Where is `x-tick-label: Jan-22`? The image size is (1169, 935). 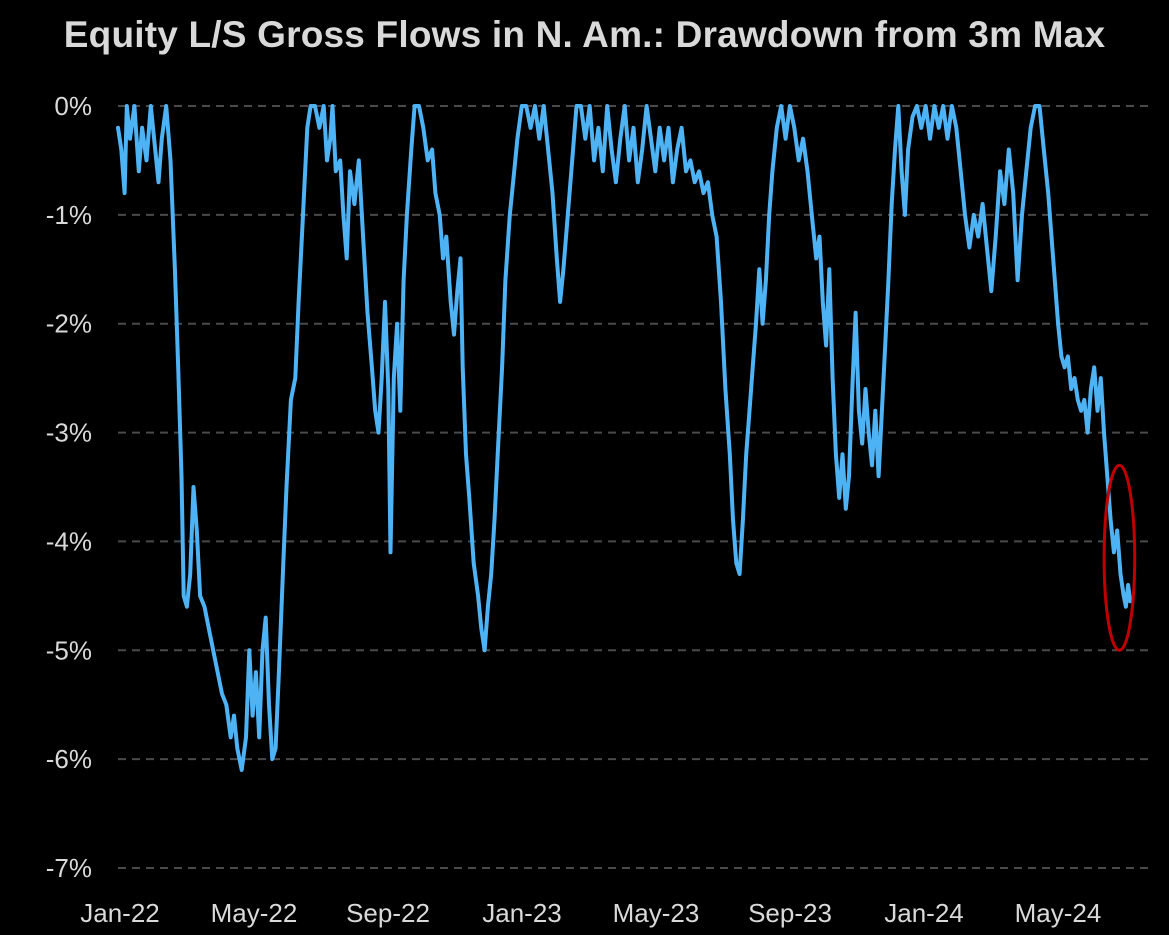 x-tick-label: Jan-22 is located at coordinates (120, 913).